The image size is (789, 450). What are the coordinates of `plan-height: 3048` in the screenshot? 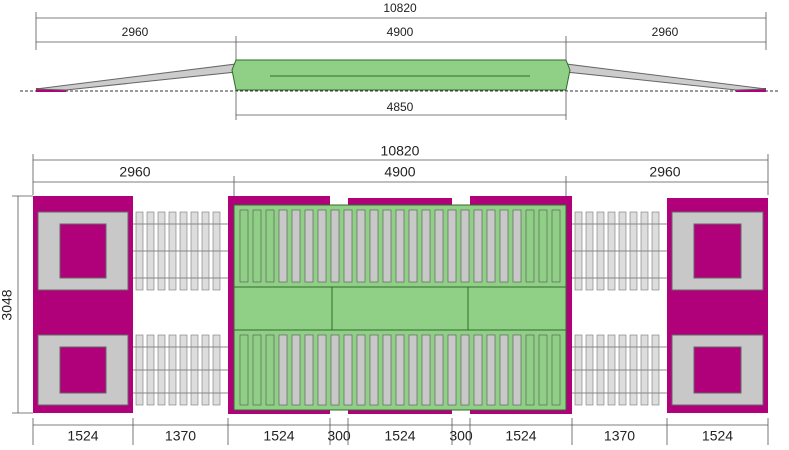 It's located at (7, 304).